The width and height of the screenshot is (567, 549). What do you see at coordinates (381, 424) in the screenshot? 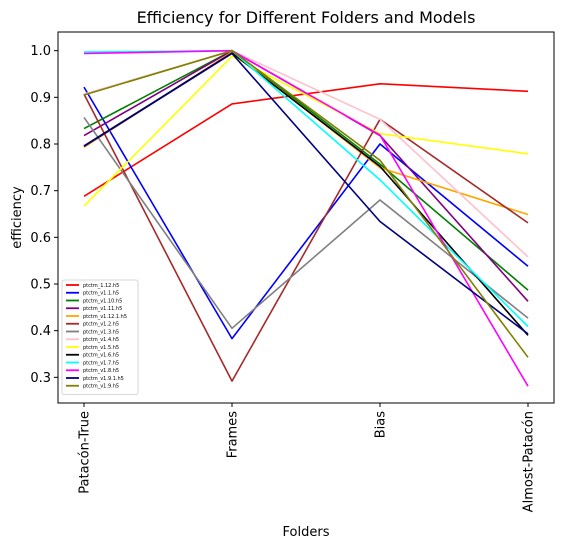
I see `x-tick-label: Bias` at bounding box center [381, 424].